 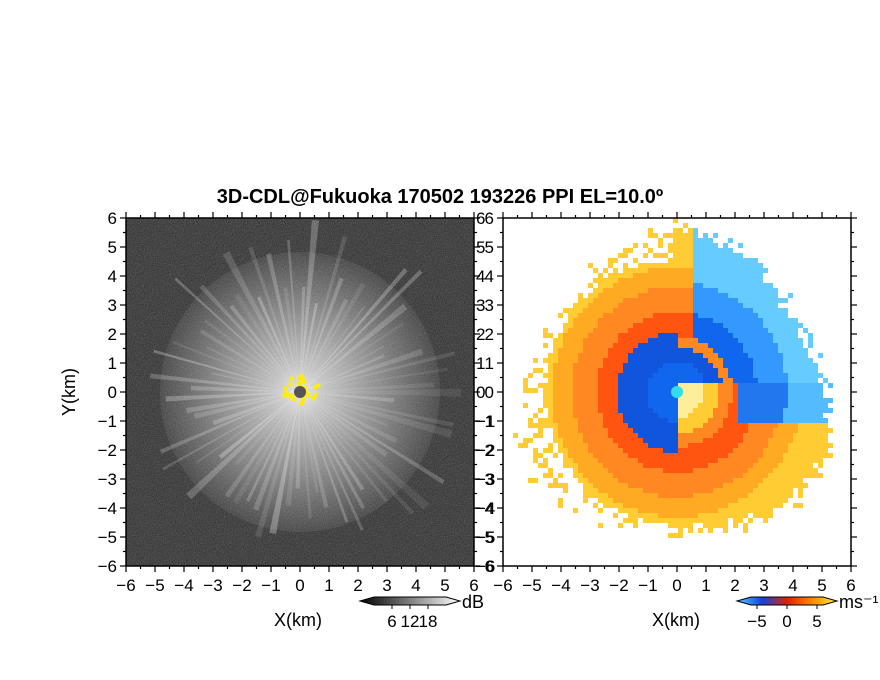 What do you see at coordinates (489, 305) in the screenshot?
I see `y-tick-label: 3` at bounding box center [489, 305].